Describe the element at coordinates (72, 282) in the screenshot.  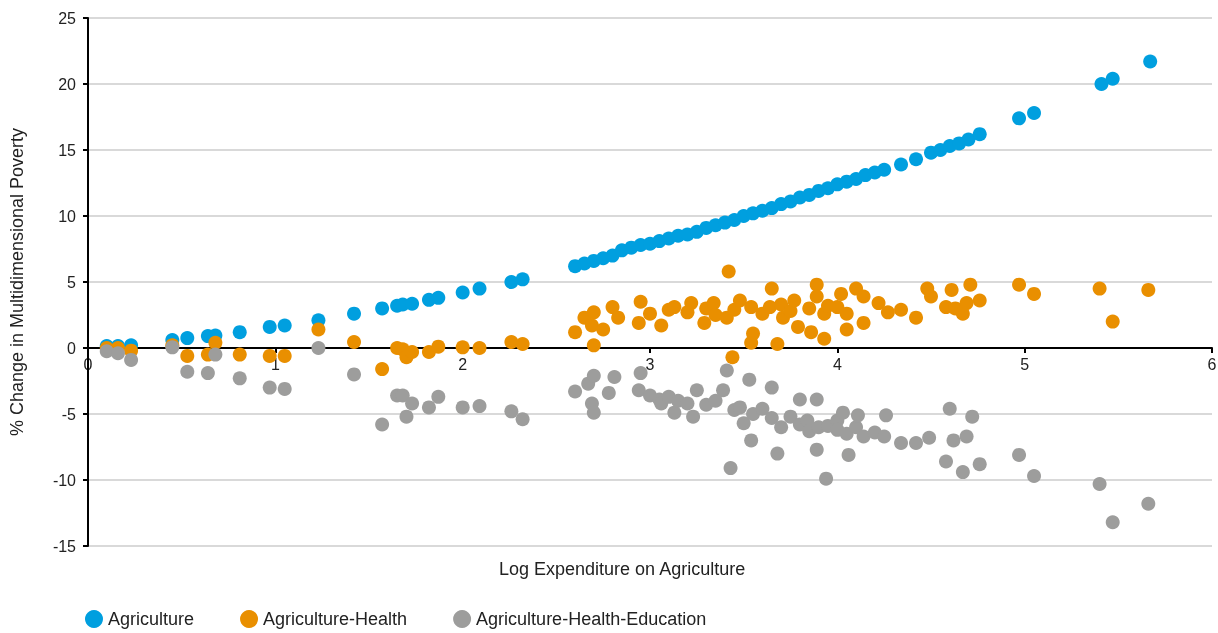
I see `y-tick-label: 5` at that location.